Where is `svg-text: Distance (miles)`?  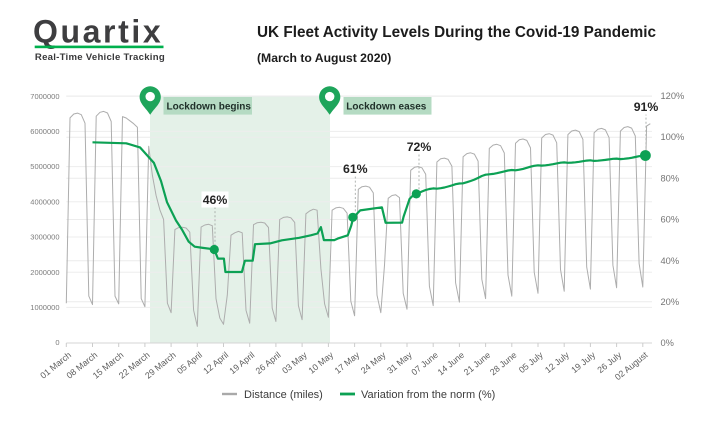 svg-text: Distance (miles) is located at coordinates (283, 395).